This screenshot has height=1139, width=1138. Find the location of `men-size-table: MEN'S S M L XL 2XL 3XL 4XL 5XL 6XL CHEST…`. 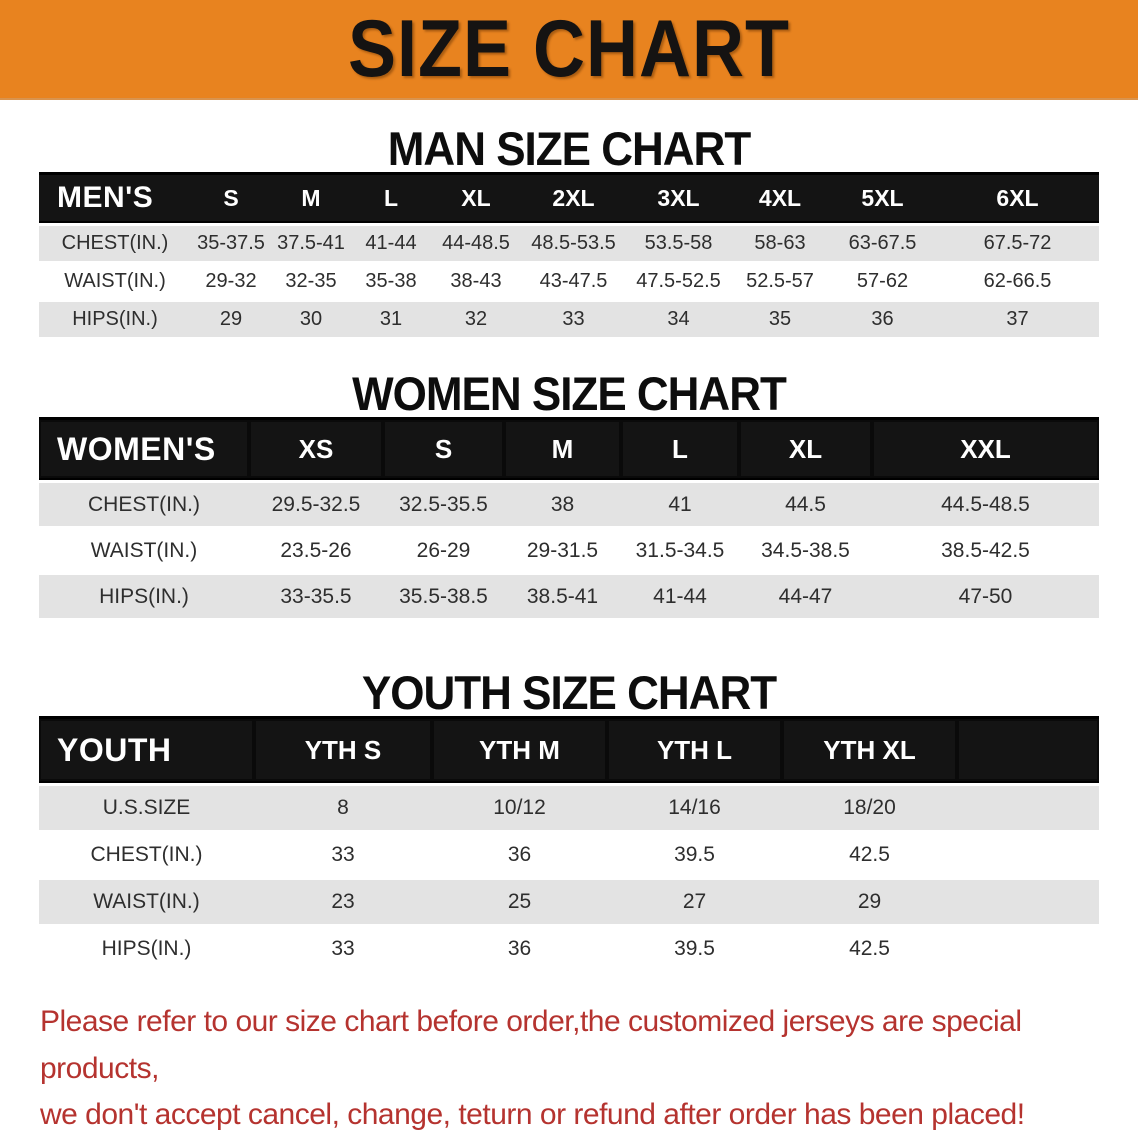

men-size-table: MEN'S S M L XL 2XL 3XL 4XL 5XL 6XL CHEST… is located at coordinates (569, 254).